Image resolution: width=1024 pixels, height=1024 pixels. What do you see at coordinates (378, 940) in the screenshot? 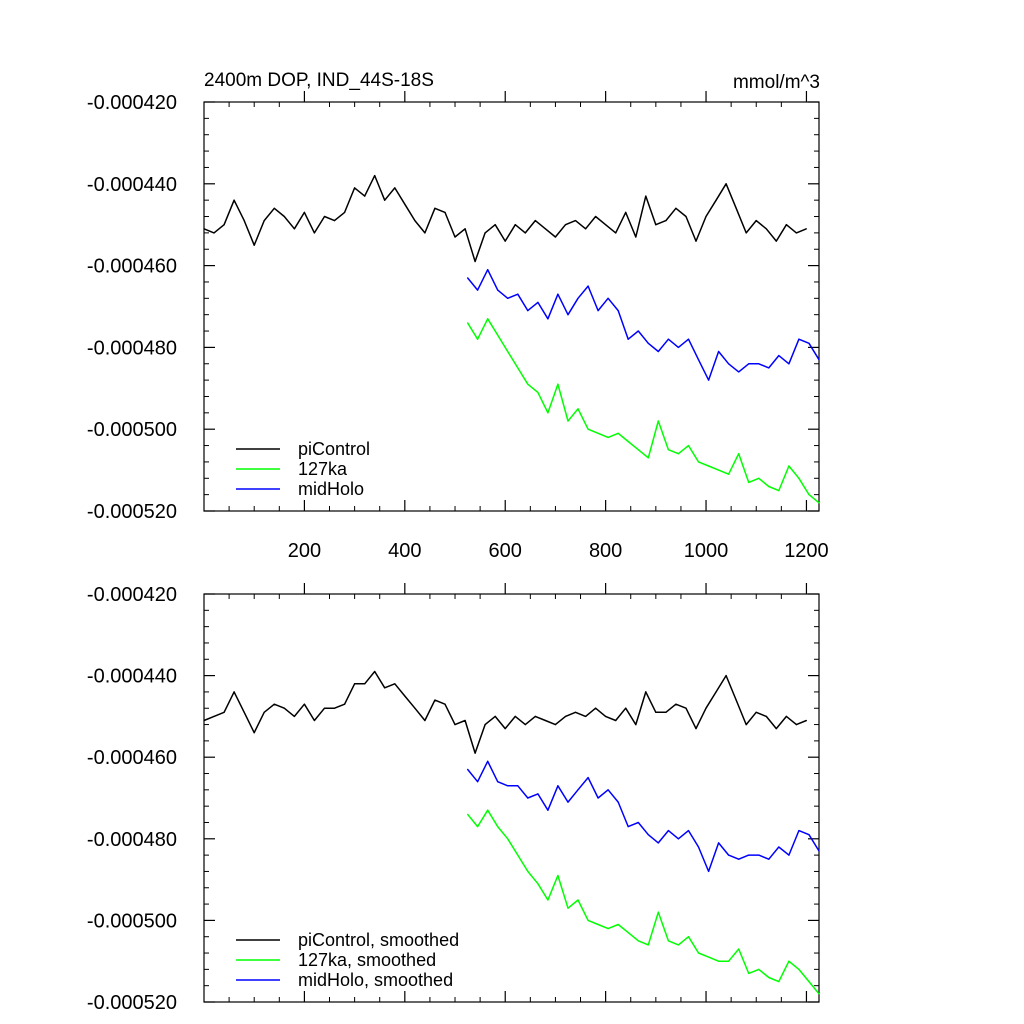
I see `legend-label: piControl, smoothed` at bounding box center [378, 940].